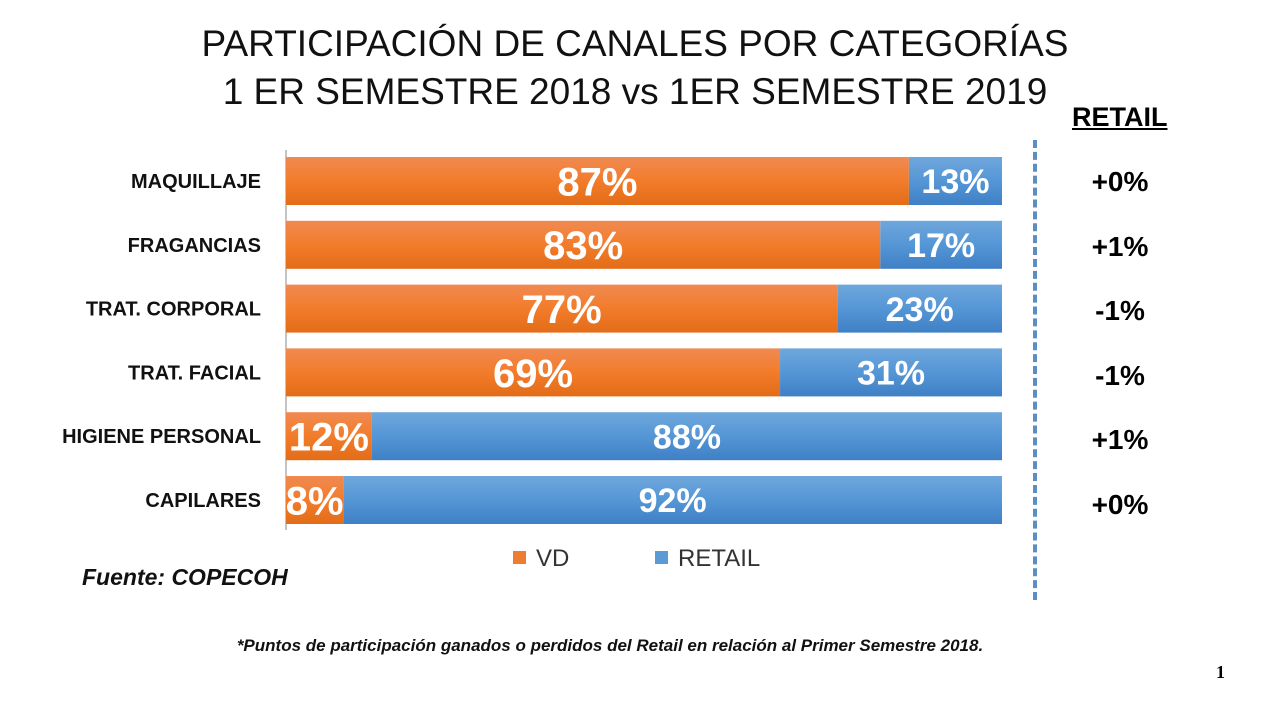 This screenshot has width=1280, height=720. Describe the element at coordinates (185, 577) in the screenshot. I see `source-note: Fuente: COPECOH` at that location.